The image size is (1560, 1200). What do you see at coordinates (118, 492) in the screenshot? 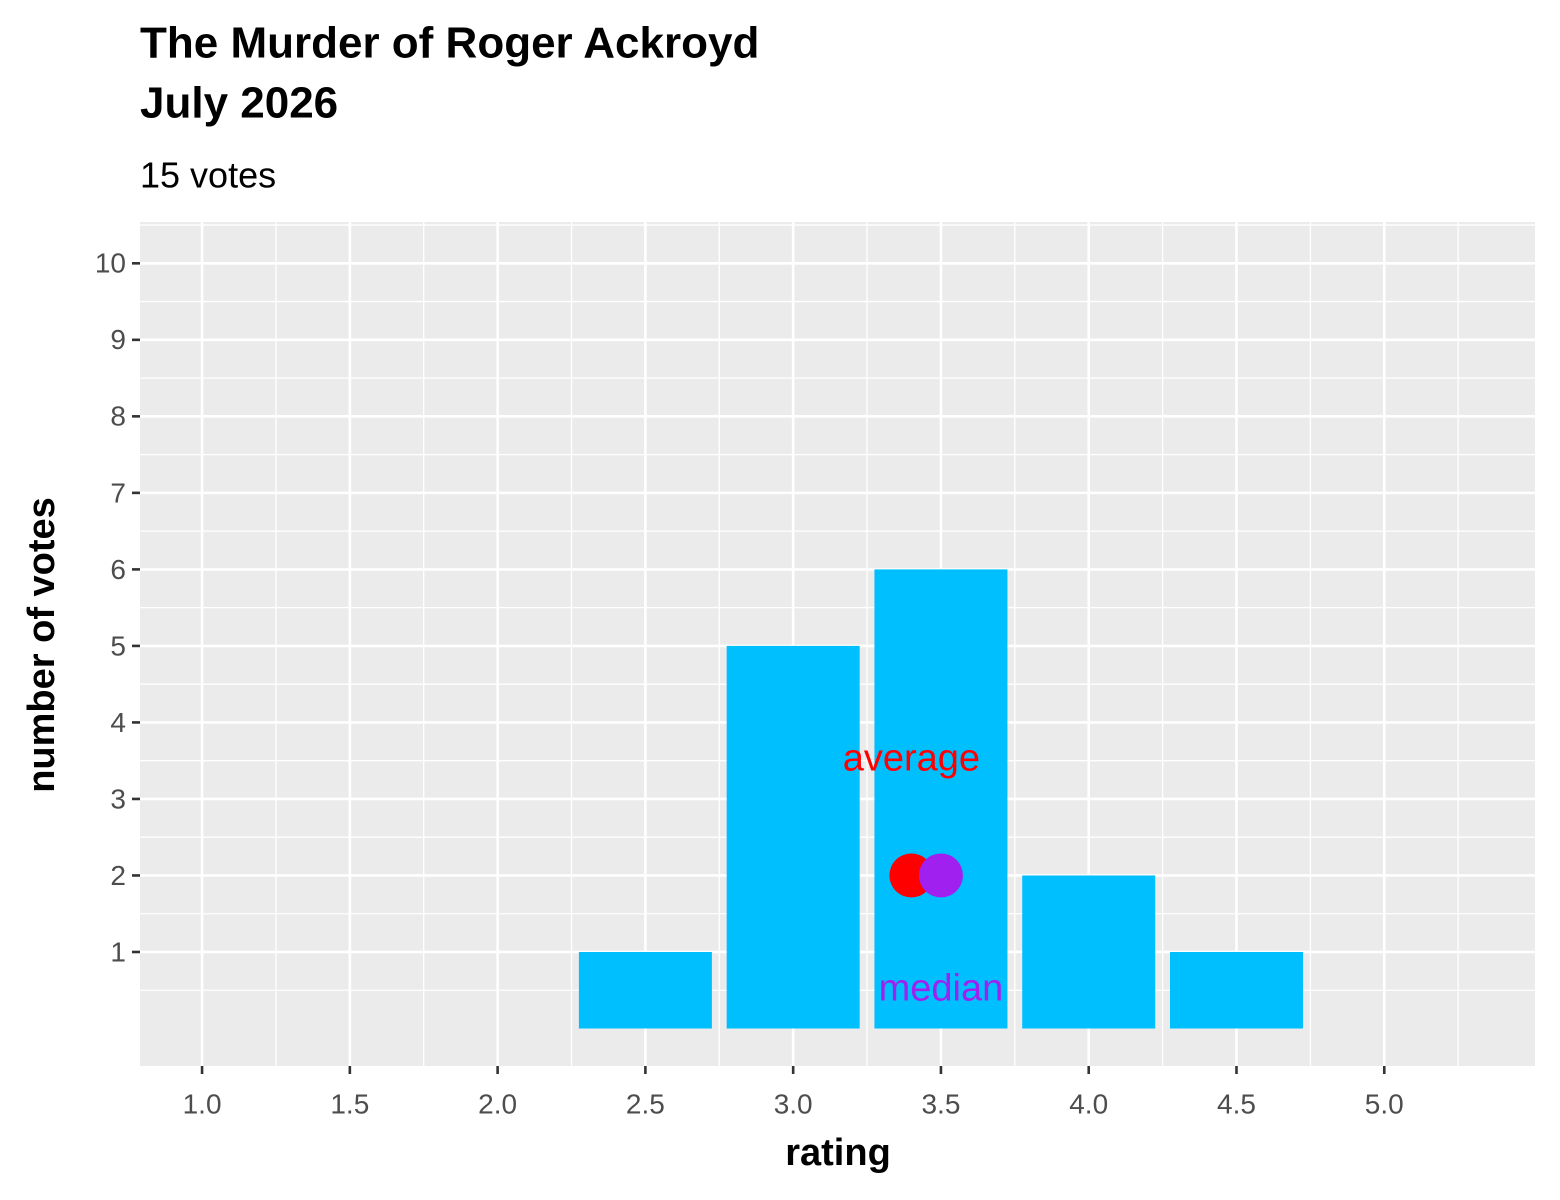
I see `y-tick-label: 7` at bounding box center [118, 492].